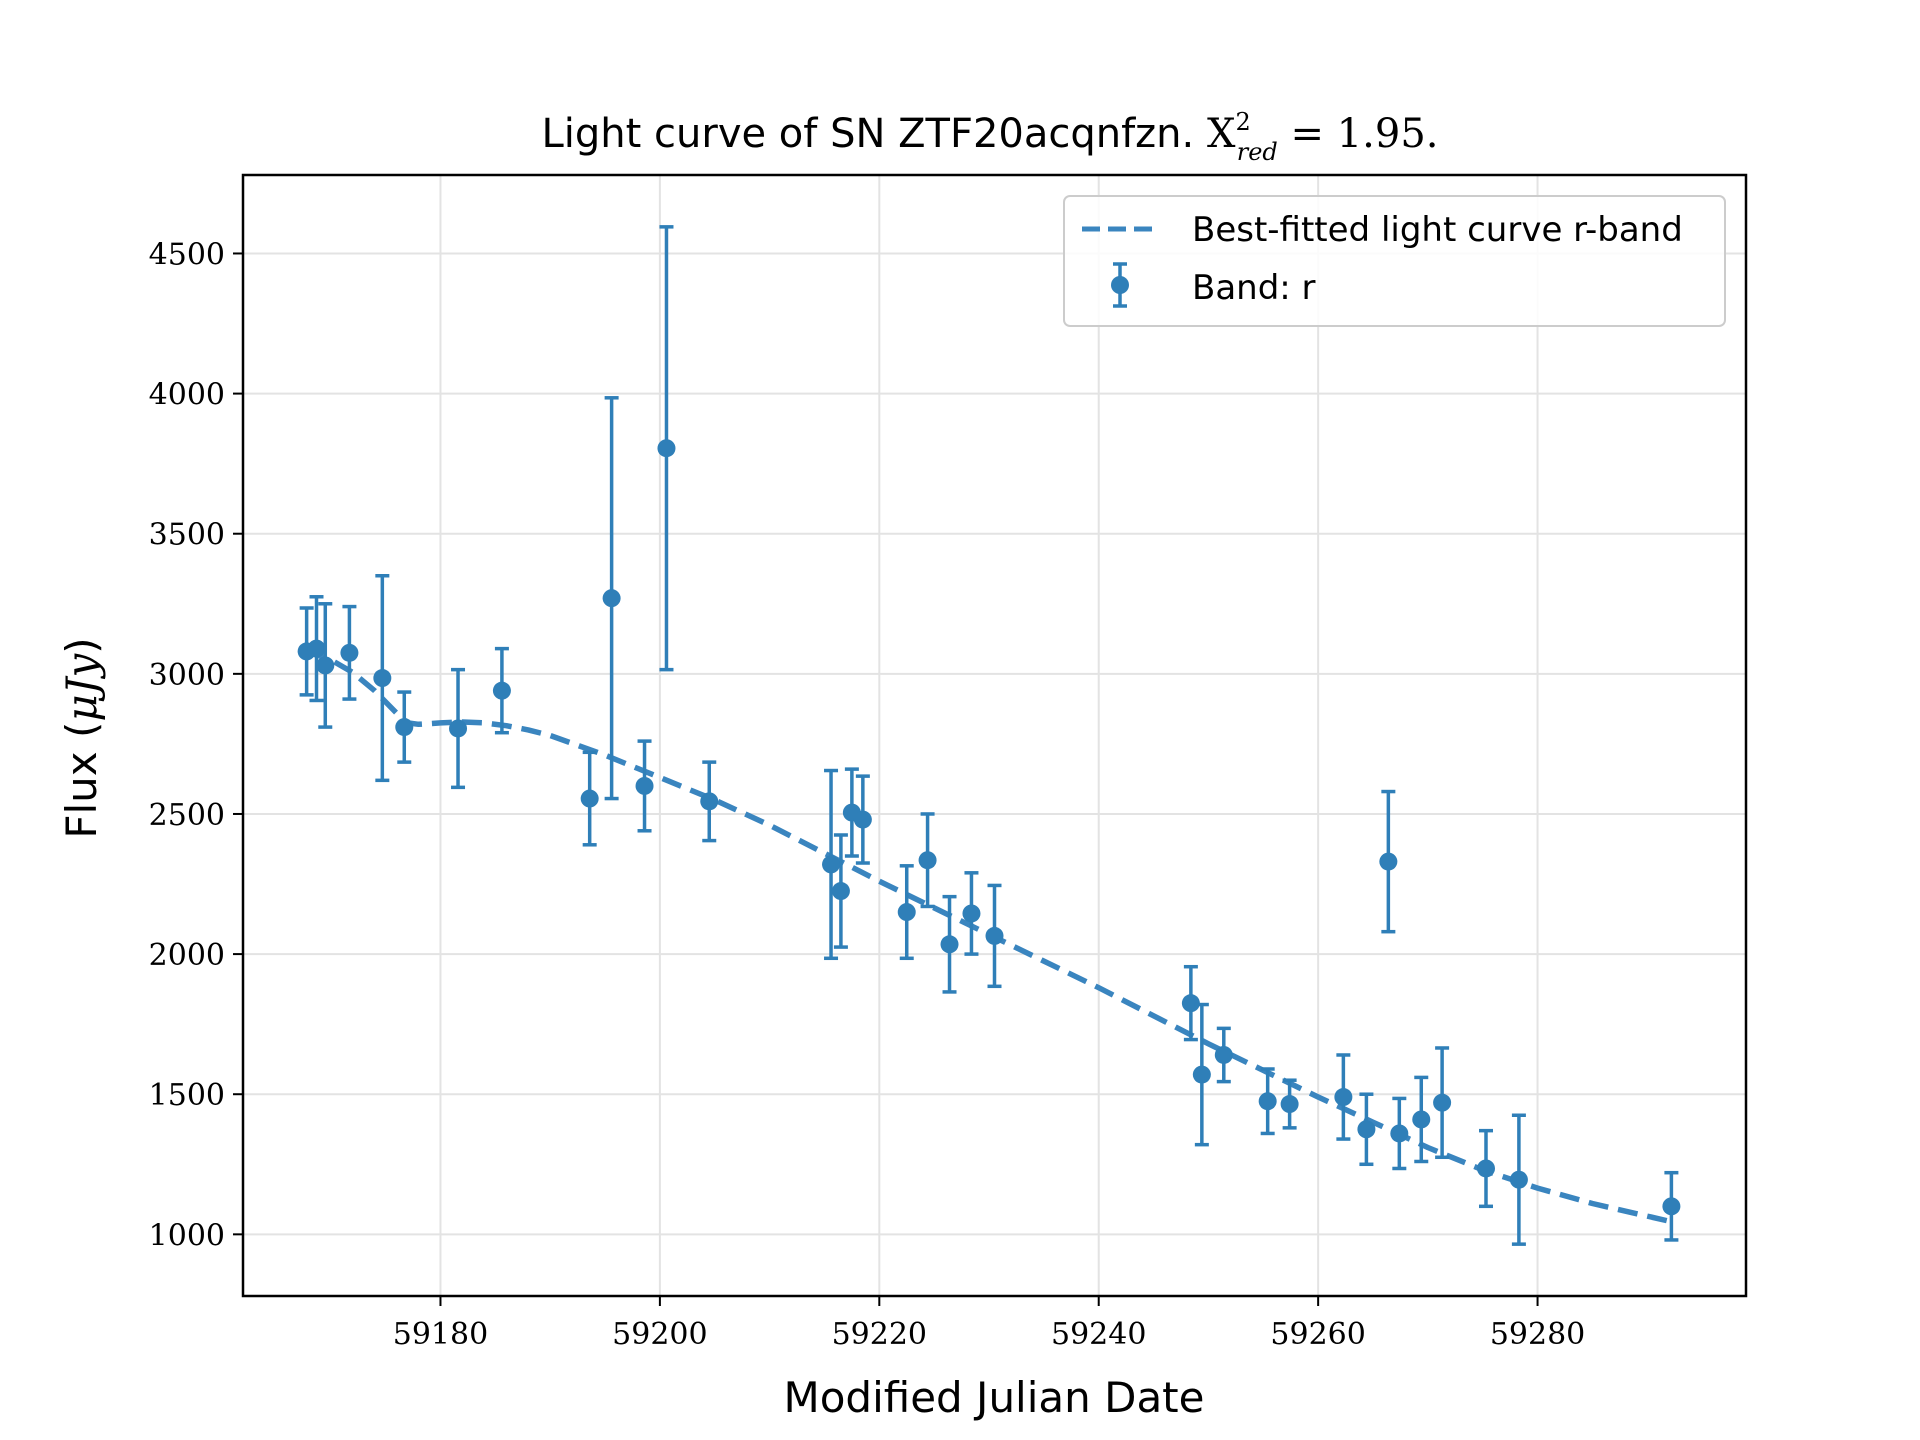 This screenshot has height=1440, width=1920. I want to click on title-text: Light curve of SN ZTF20acqnfzn., so click(873, 134).